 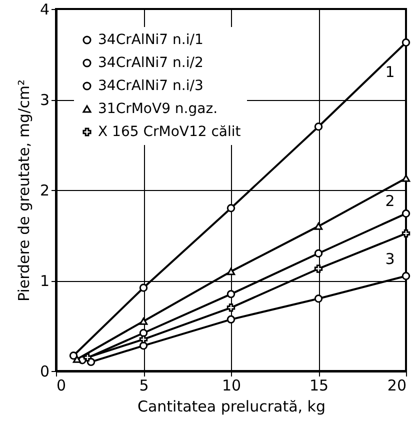 I want to click on x-tick-label: 0, so click(x=61, y=385).